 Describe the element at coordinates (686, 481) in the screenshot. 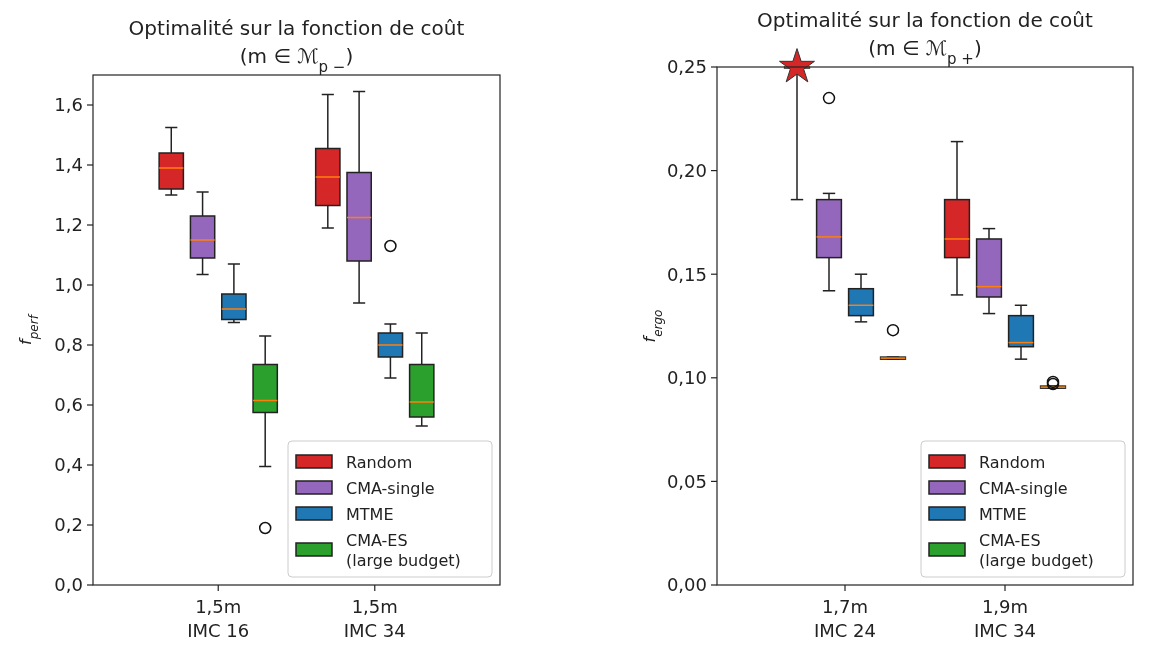

I see `y-tick-label: 0,05` at that location.